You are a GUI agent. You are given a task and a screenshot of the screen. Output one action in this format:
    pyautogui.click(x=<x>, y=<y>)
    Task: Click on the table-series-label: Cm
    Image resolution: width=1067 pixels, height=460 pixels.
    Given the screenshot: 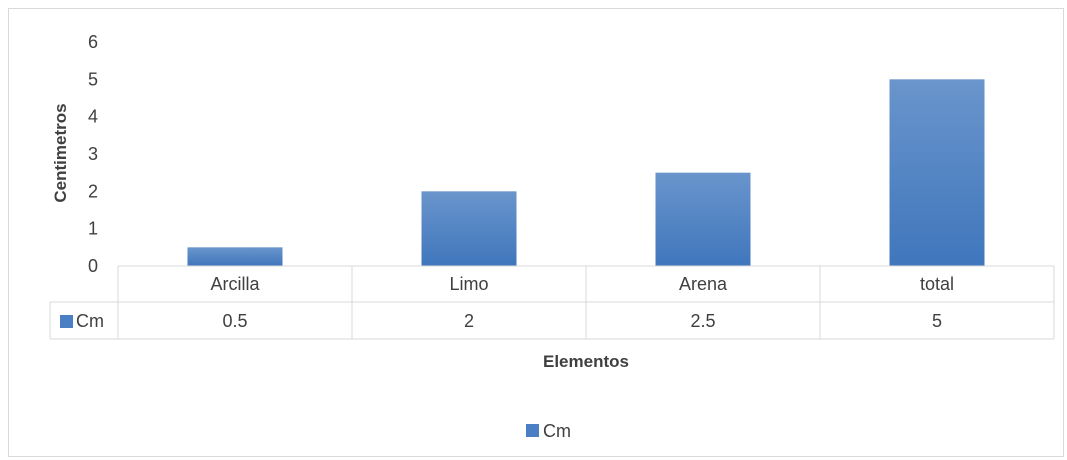 What is the action you would take?
    pyautogui.click(x=90, y=321)
    